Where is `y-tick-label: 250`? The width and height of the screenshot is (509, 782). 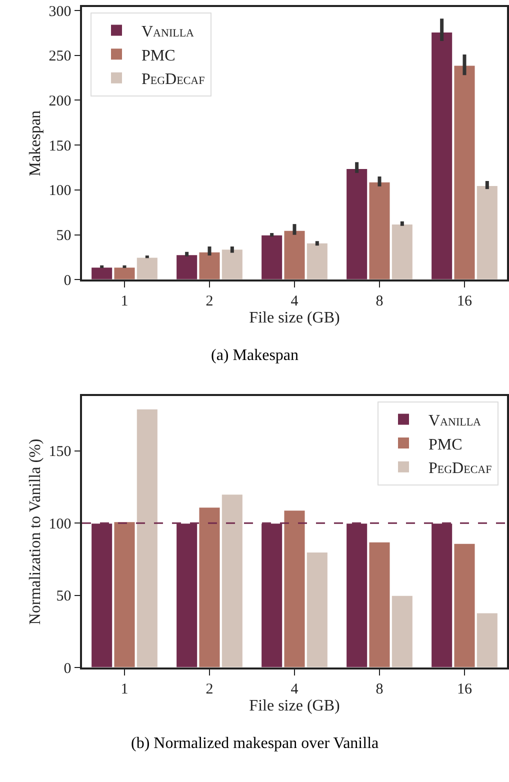
y-tick-label: 250 is located at coordinates (60, 56).